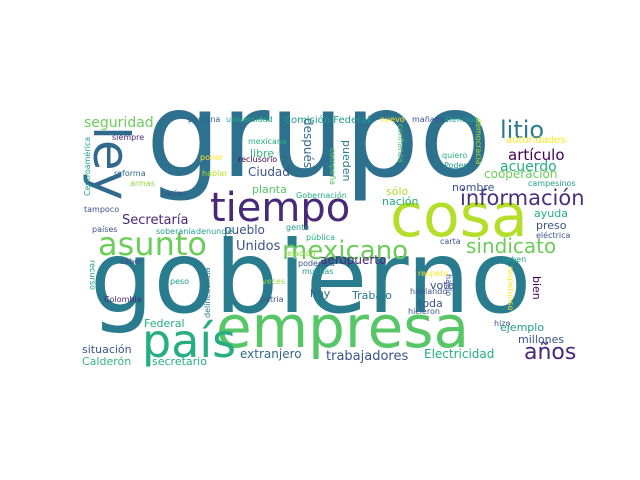 The height and width of the screenshot is (480, 640). I want to click on word-secretario: secretario, so click(179, 361).